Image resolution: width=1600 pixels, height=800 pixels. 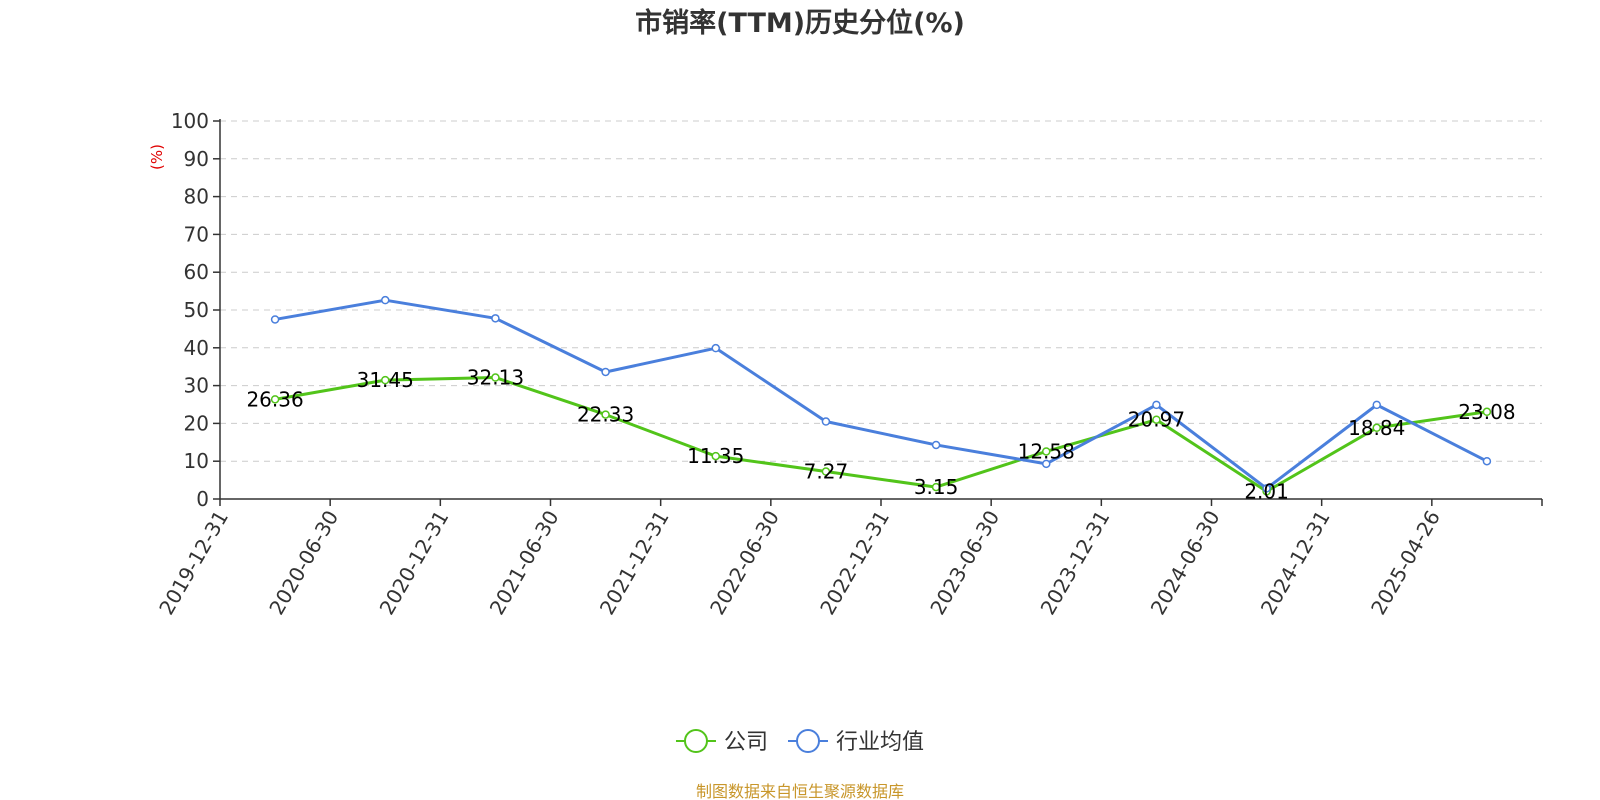 I want to click on data-label: 31.45, so click(x=385, y=380).